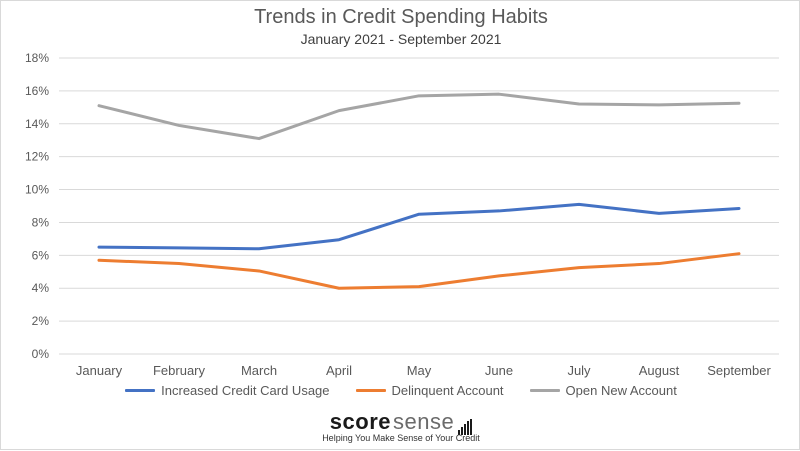 The height and width of the screenshot is (451, 800). What do you see at coordinates (579, 370) in the screenshot?
I see `x-tick-label: July` at bounding box center [579, 370].